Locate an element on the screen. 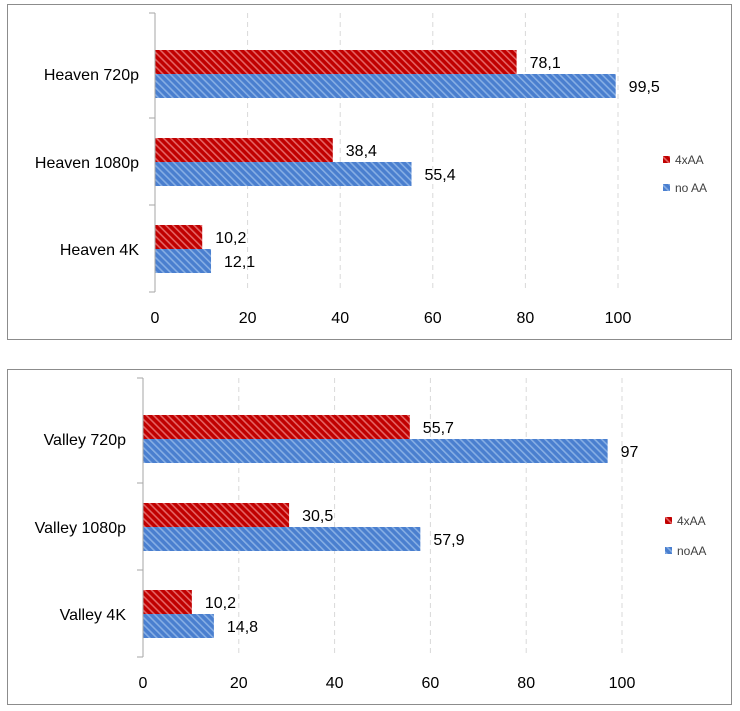 The image size is (740, 711). bar-noaa-valley-1080p is located at coordinates (282, 539).